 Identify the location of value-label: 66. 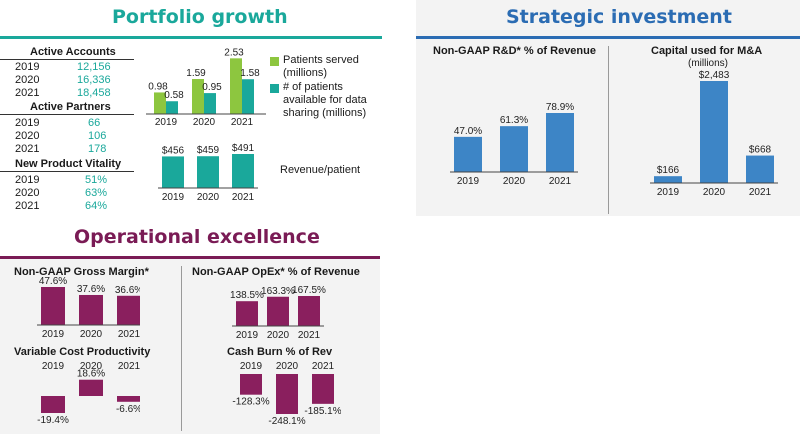
(94, 123).